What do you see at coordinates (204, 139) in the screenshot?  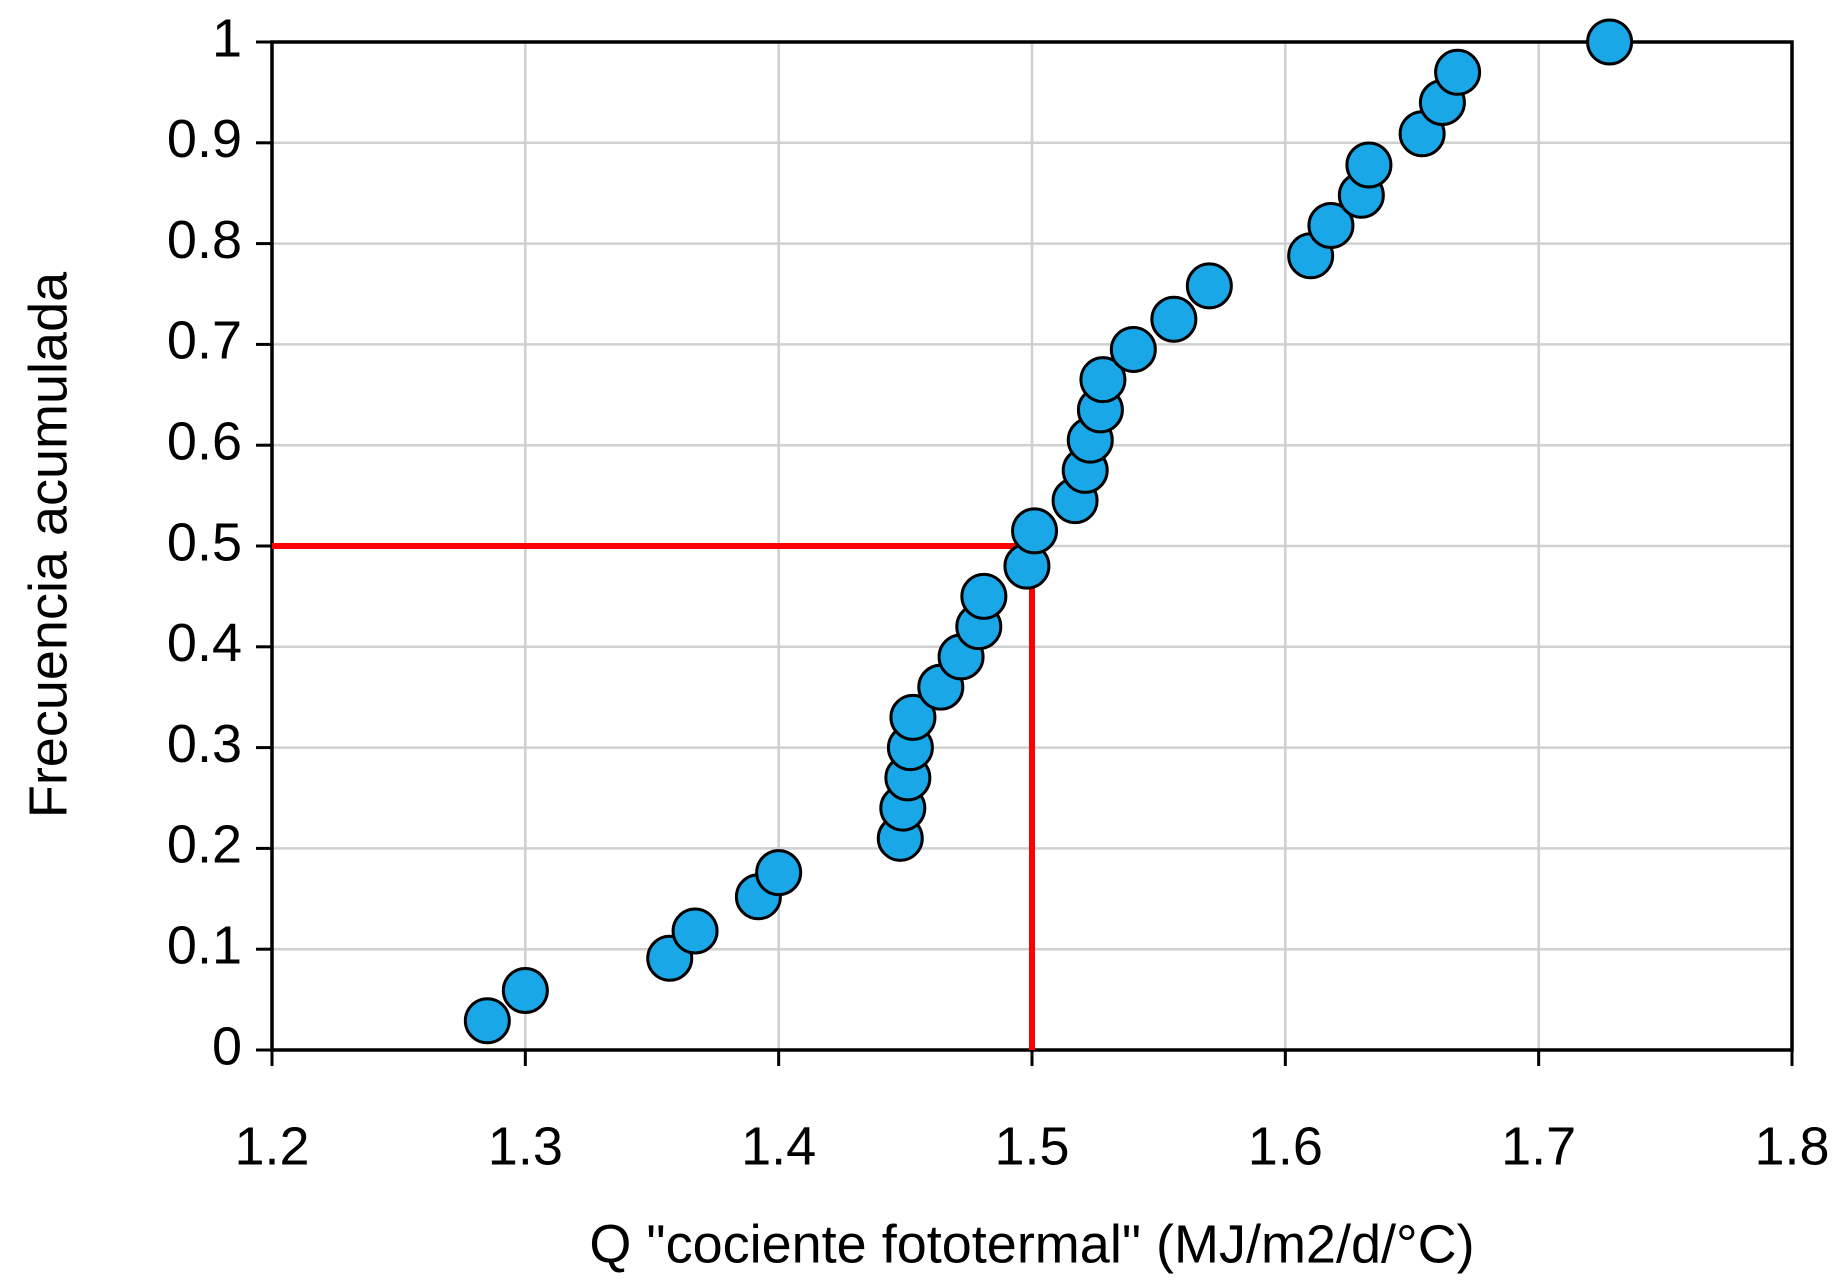 I see `y-tick-label: 0.9` at bounding box center [204, 139].